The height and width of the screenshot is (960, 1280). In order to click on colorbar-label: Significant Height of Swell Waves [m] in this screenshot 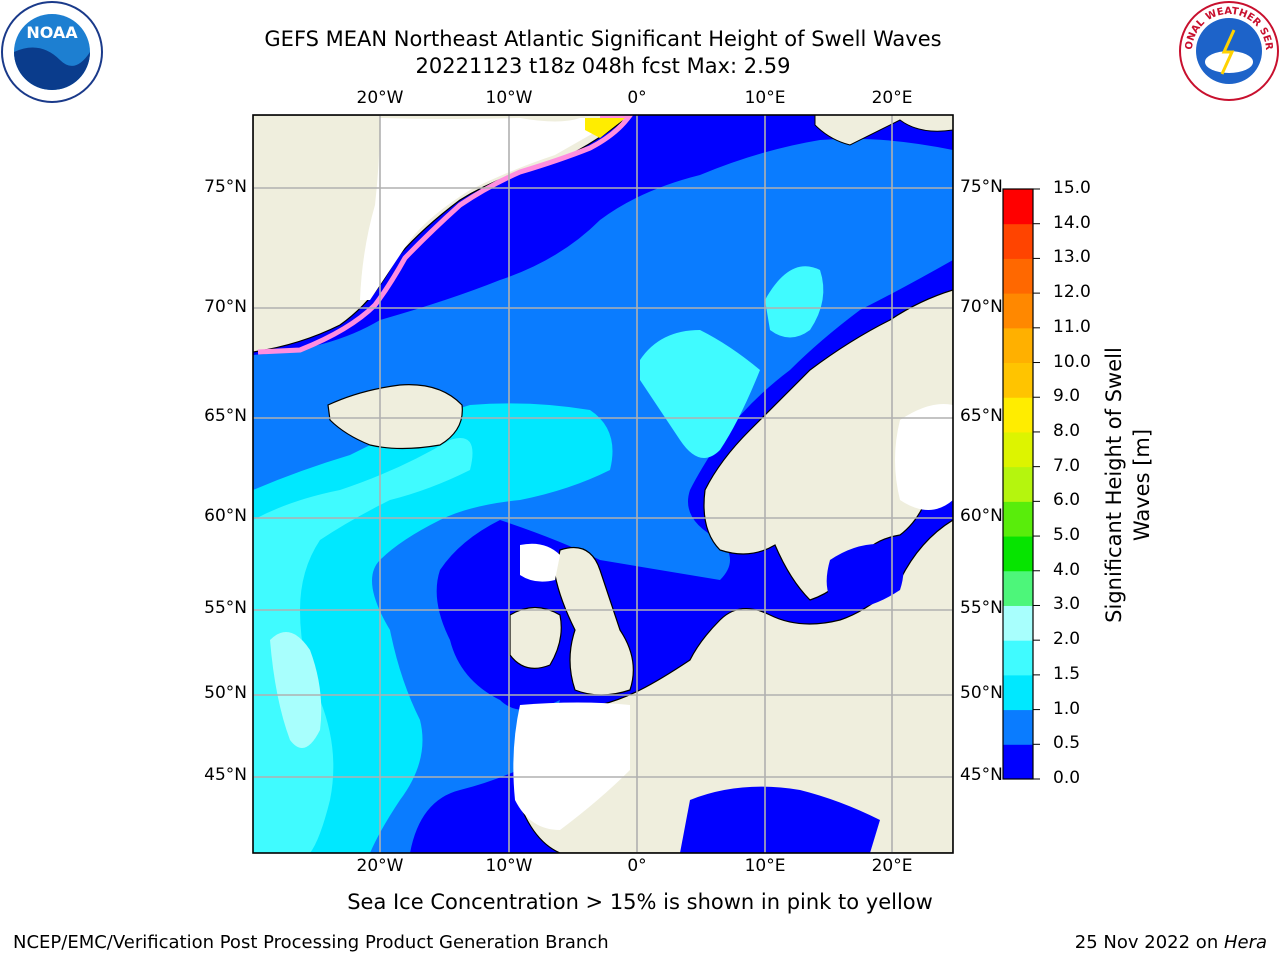, I will do `click(1128, 485)`.